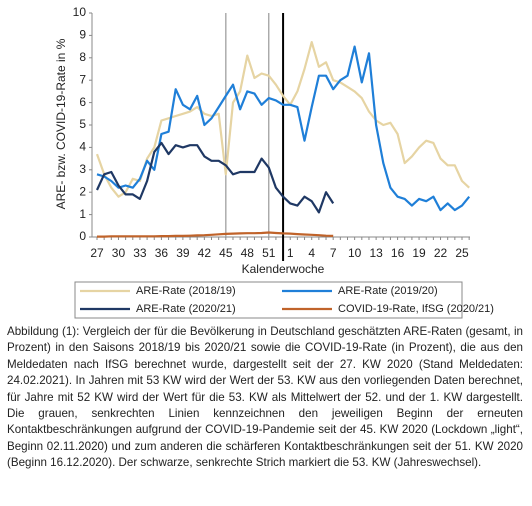 This screenshot has width=532, height=506. I want to click on legend-label: COVID-19-Rate, IfSG (2020/21), so click(416, 309).